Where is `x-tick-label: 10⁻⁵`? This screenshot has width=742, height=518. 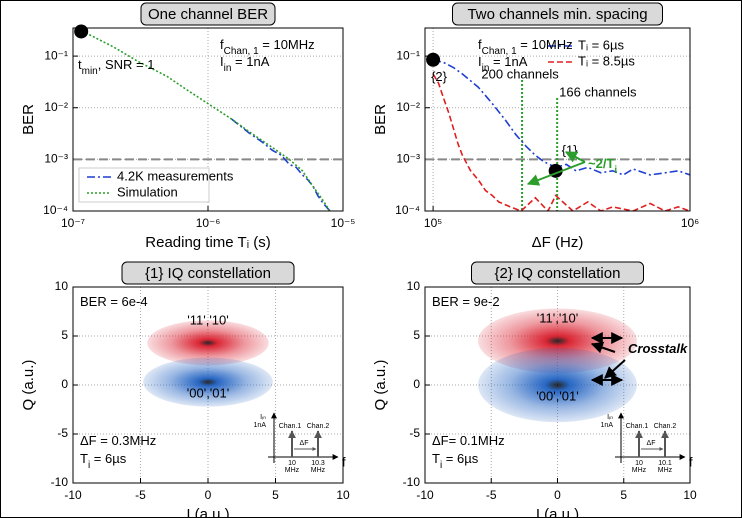
x-tick-label: 10⁻⁵ is located at coordinates (343, 223).